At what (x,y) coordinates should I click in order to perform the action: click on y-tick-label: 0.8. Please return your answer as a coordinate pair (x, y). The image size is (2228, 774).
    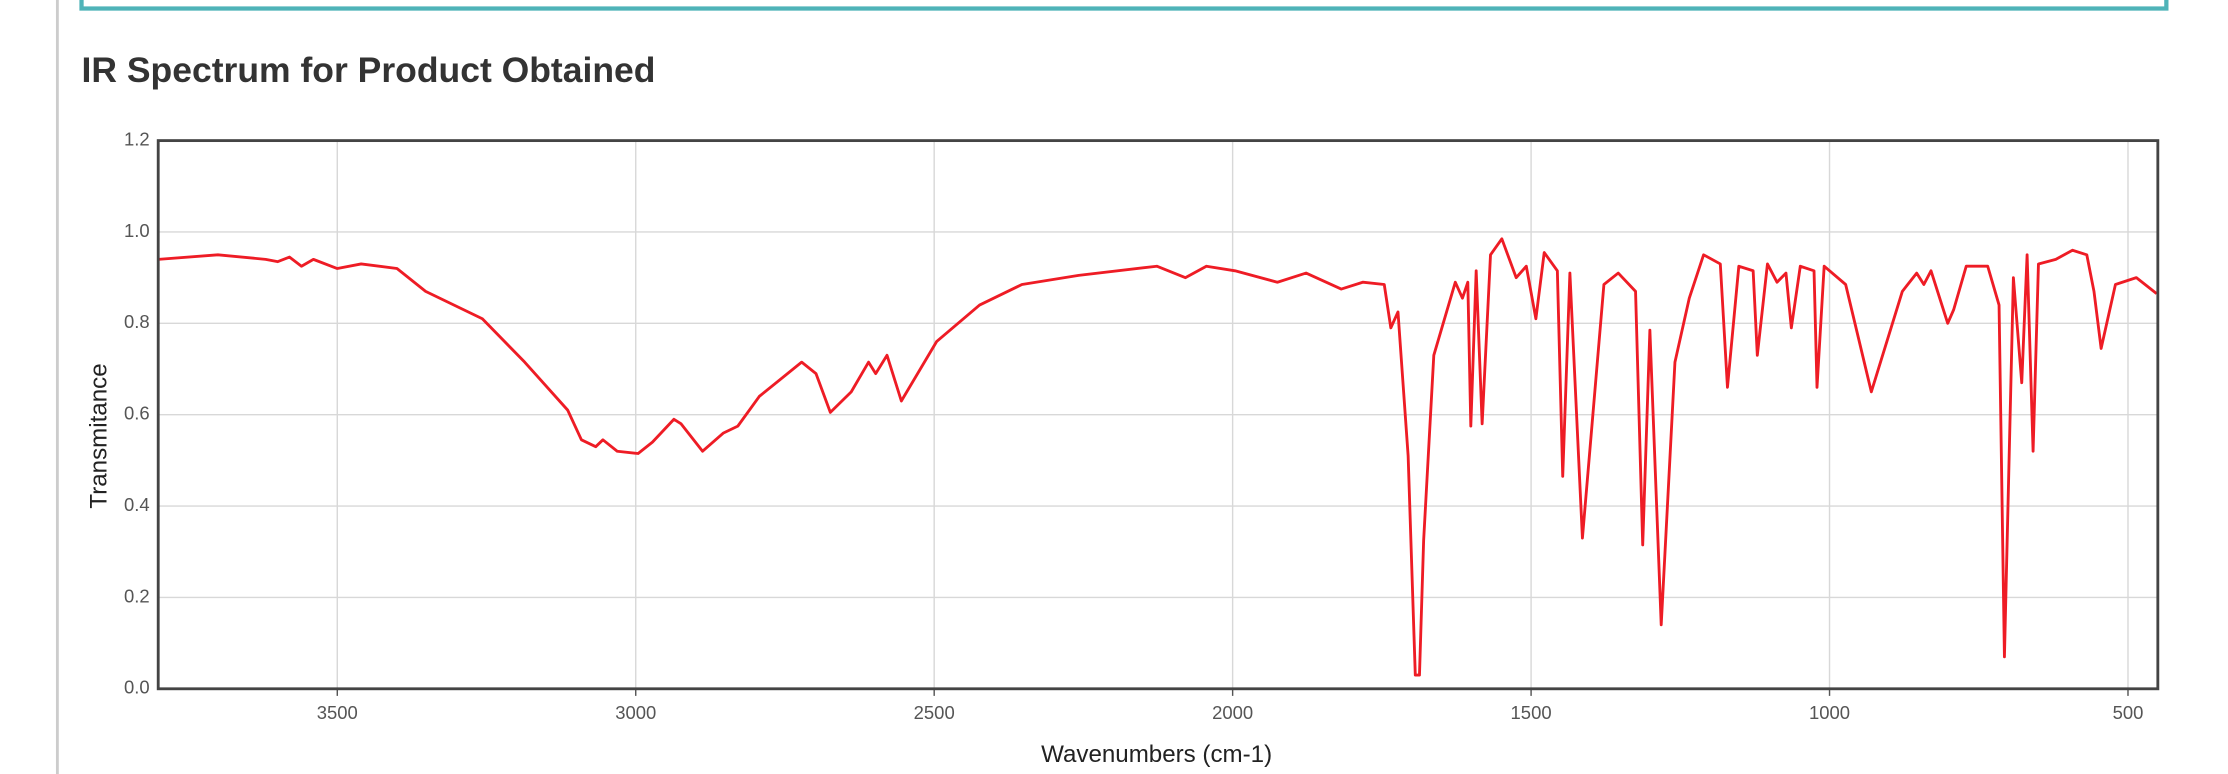
    Looking at the image, I should click on (137, 321).